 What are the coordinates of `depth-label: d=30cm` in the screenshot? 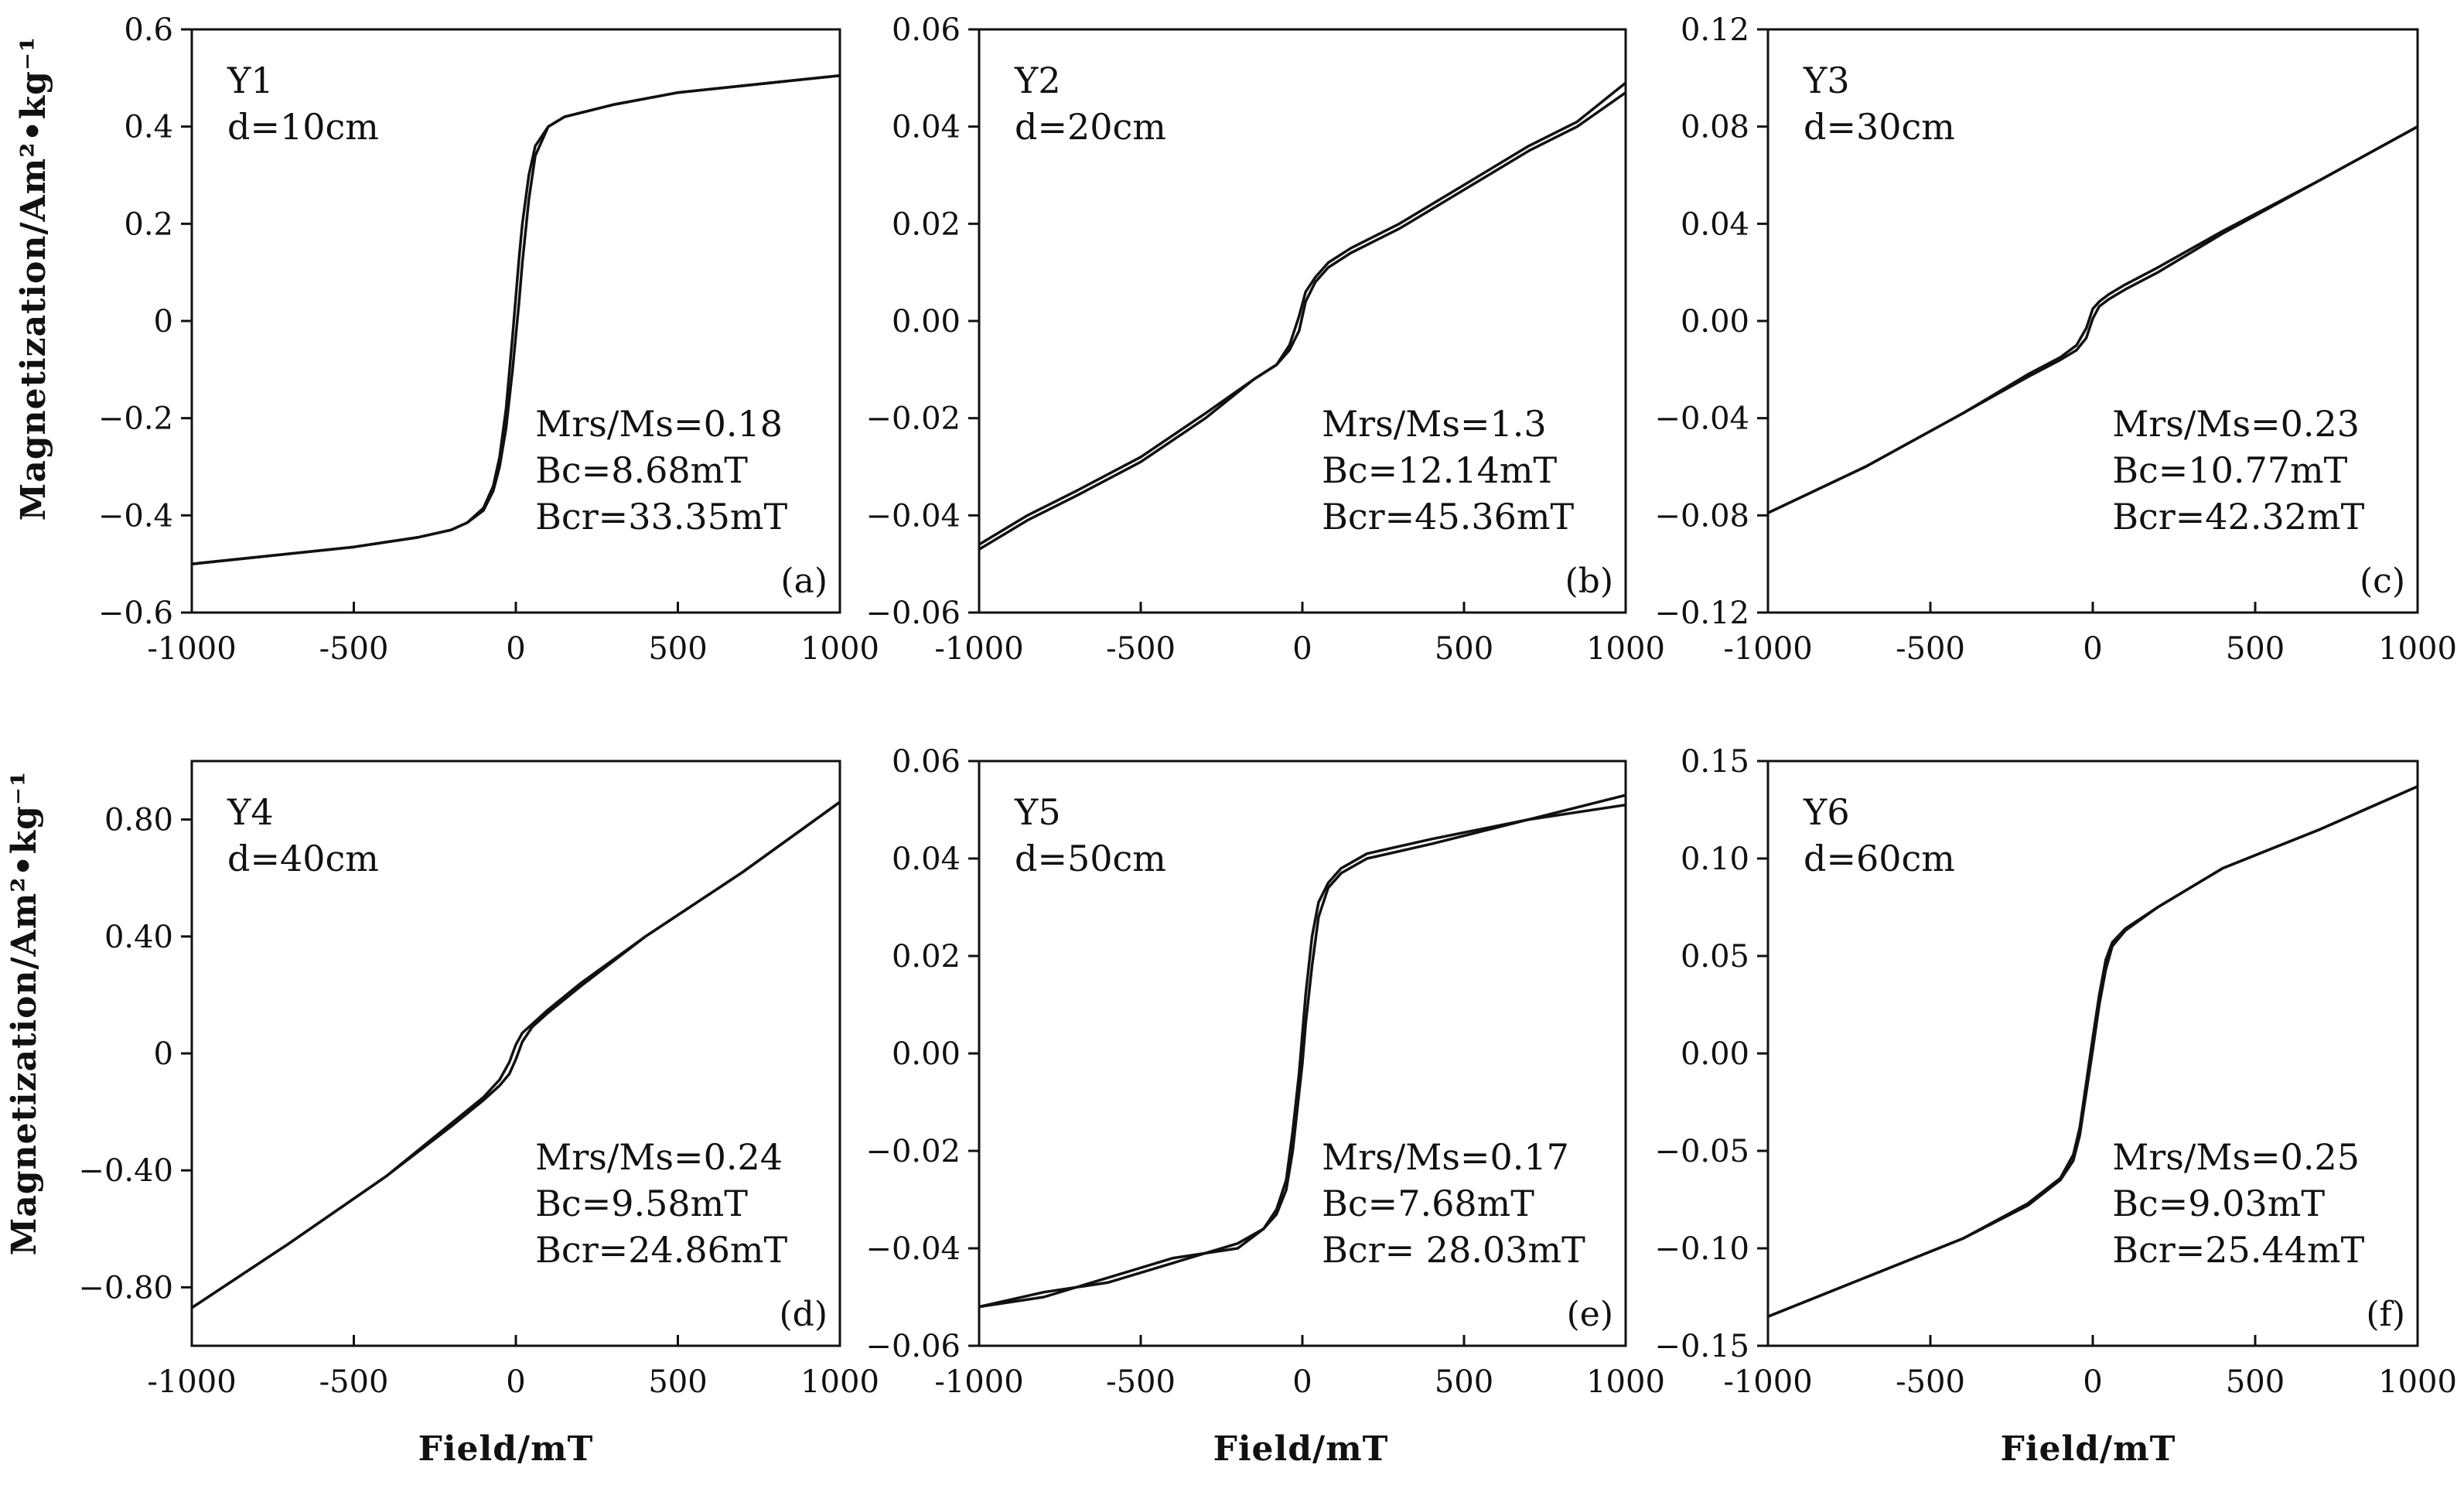 It's located at (1879, 127).